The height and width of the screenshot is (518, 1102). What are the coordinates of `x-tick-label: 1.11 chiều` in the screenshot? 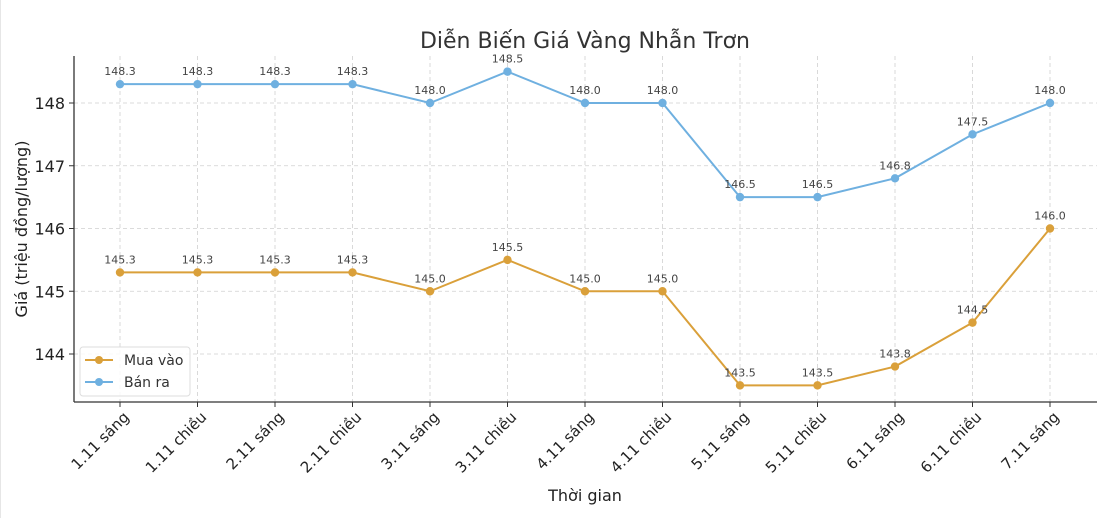 It's located at (176, 442).